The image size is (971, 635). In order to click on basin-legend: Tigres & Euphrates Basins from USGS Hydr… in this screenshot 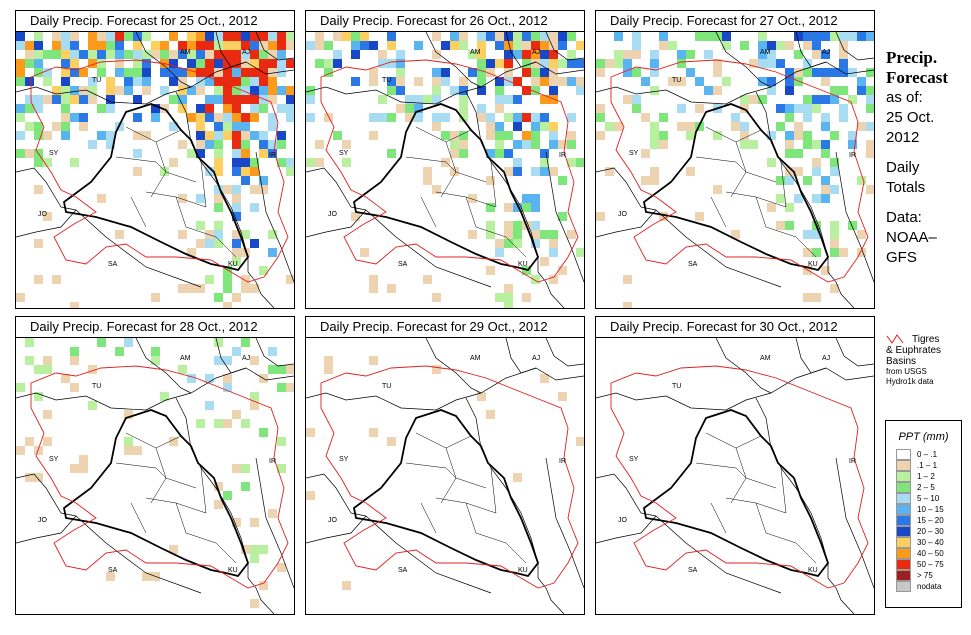, I will do `click(927, 360)`.